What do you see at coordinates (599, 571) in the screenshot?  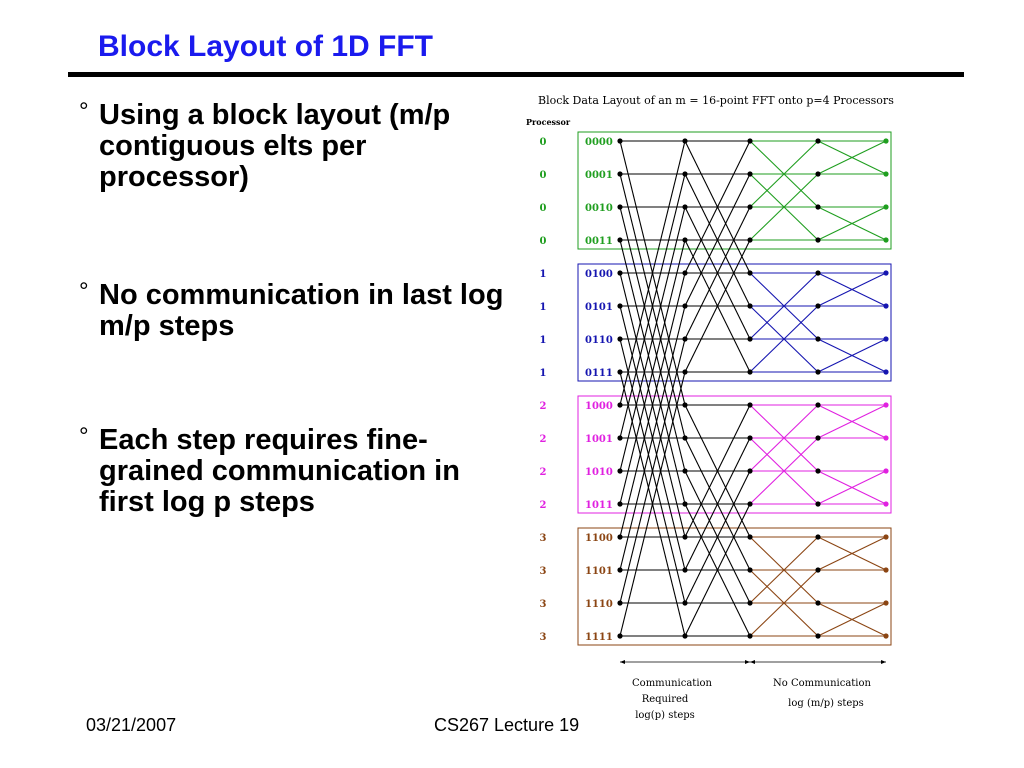 I see `element-index-label: 1101` at bounding box center [599, 571].